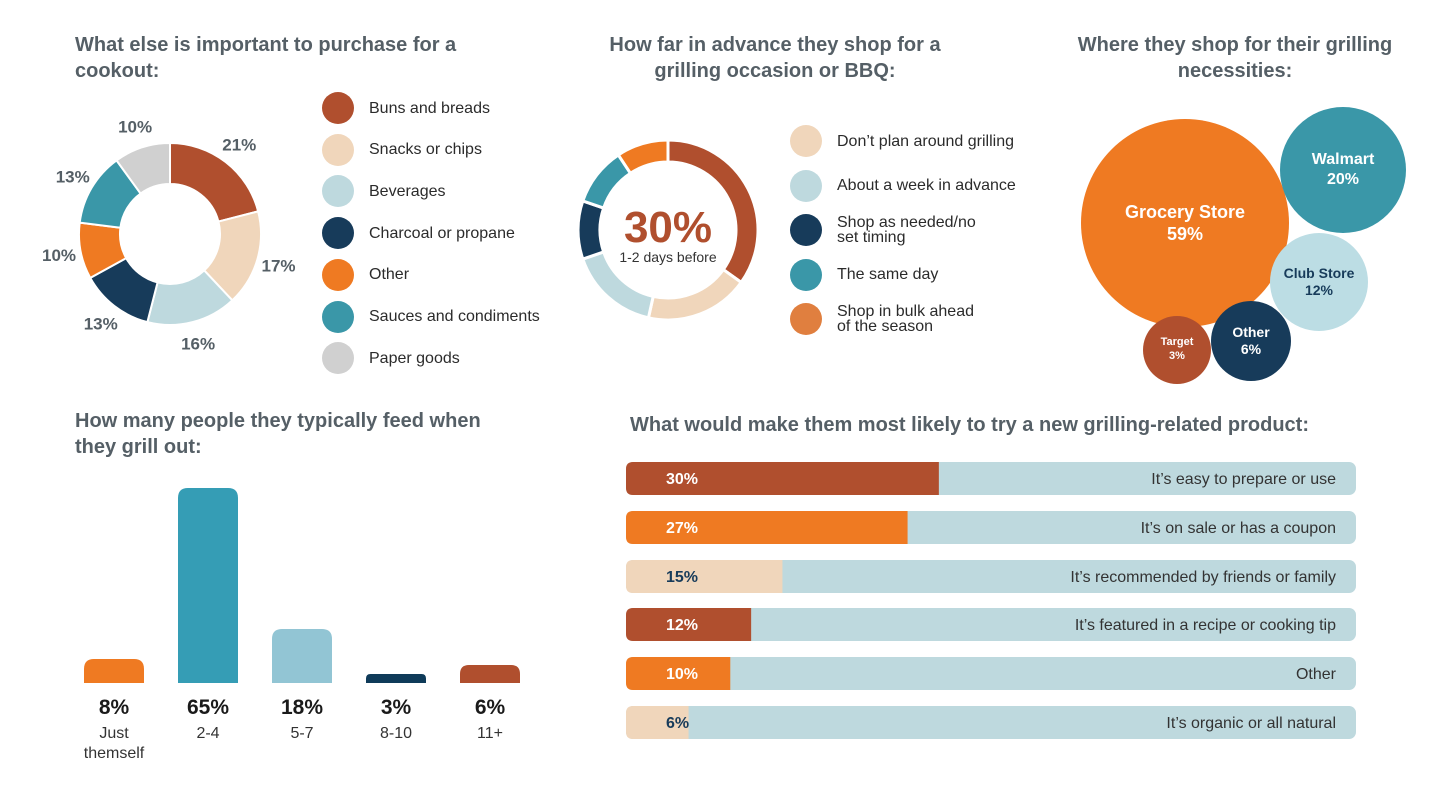 The width and height of the screenshot is (1440, 786). What do you see at coordinates (1205, 625) in the screenshot?
I see `bar-category-label: It’s featured in a recipe or cooking tip` at bounding box center [1205, 625].